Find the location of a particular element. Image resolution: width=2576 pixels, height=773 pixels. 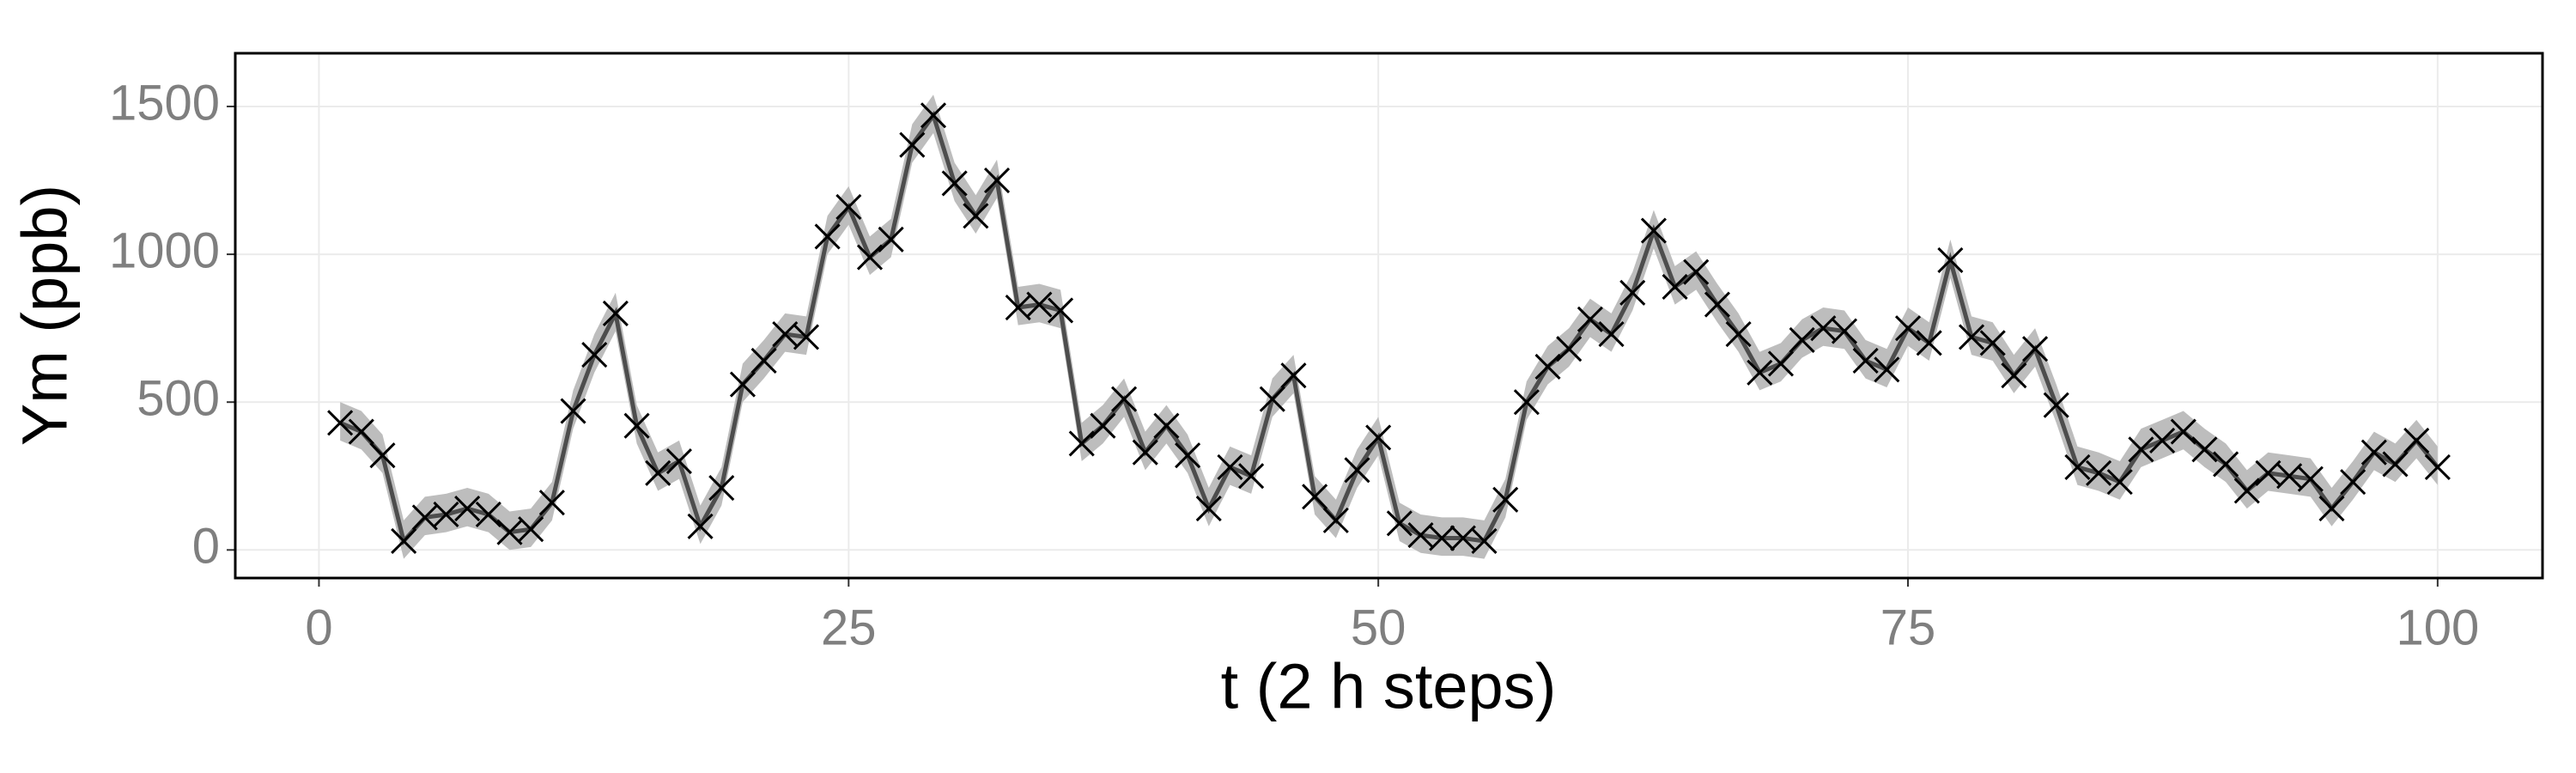

x-tick-label: 25 is located at coordinates (849, 627).